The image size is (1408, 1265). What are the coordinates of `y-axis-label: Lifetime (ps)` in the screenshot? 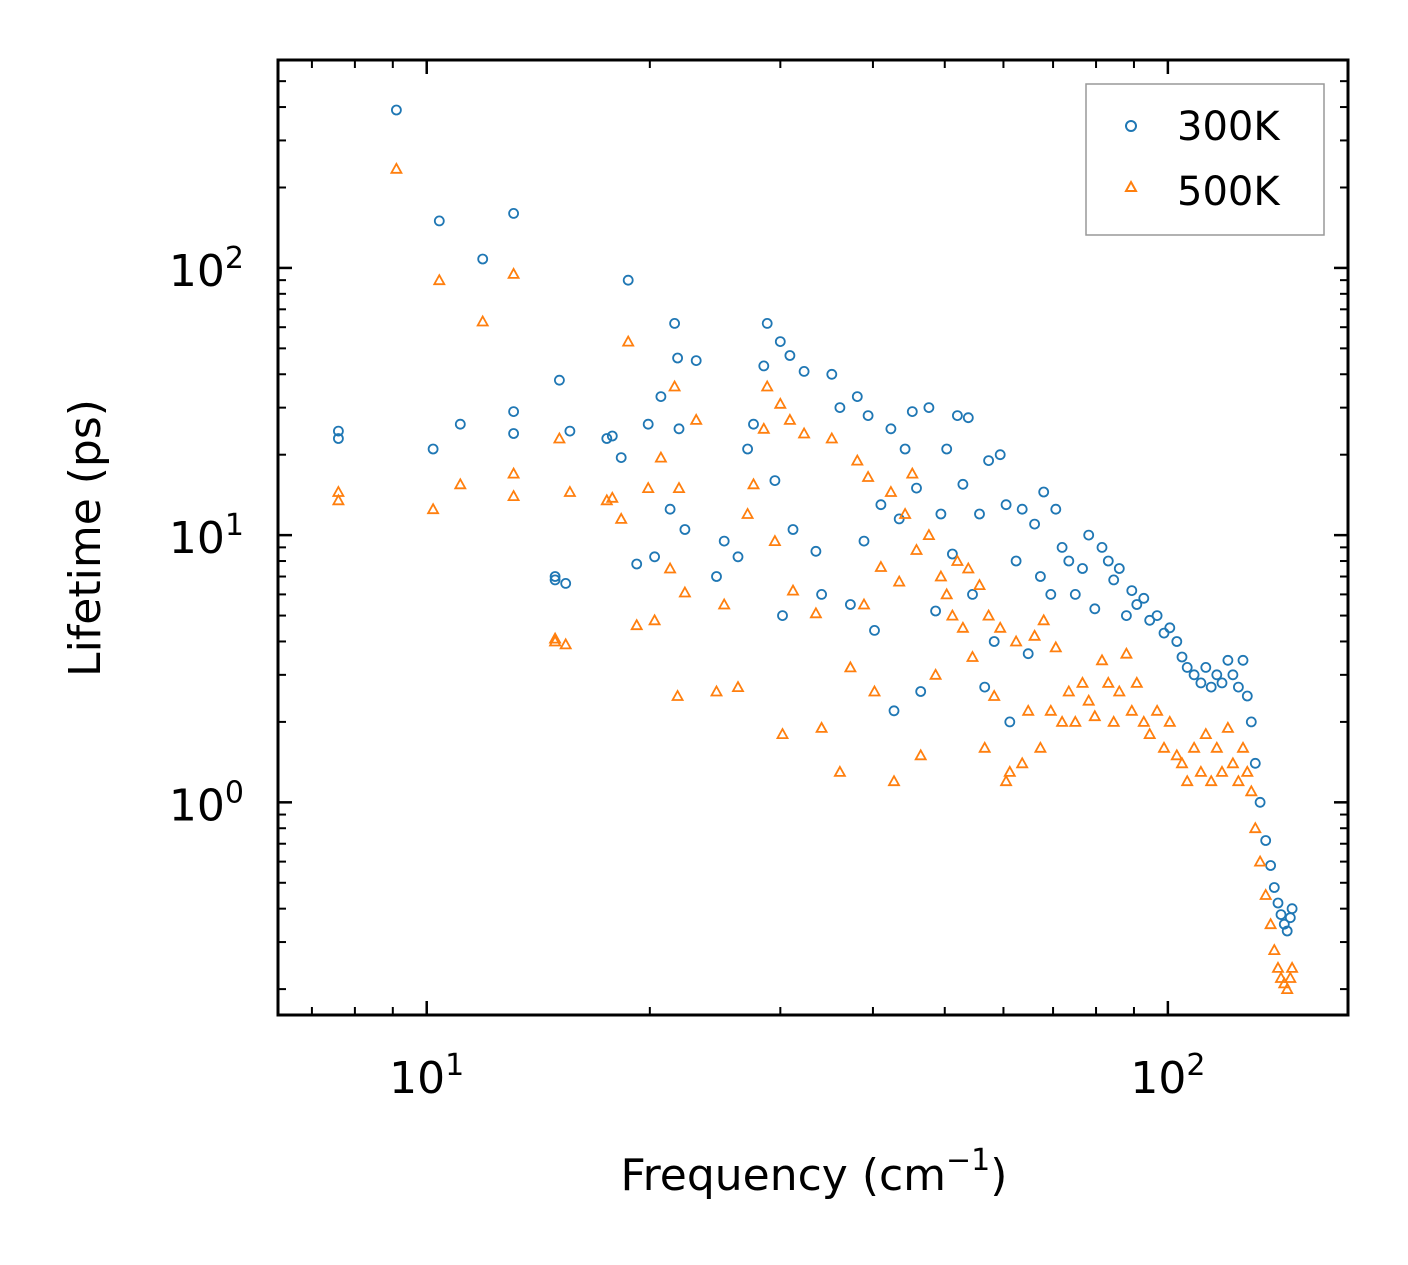 It's located at (85, 538).